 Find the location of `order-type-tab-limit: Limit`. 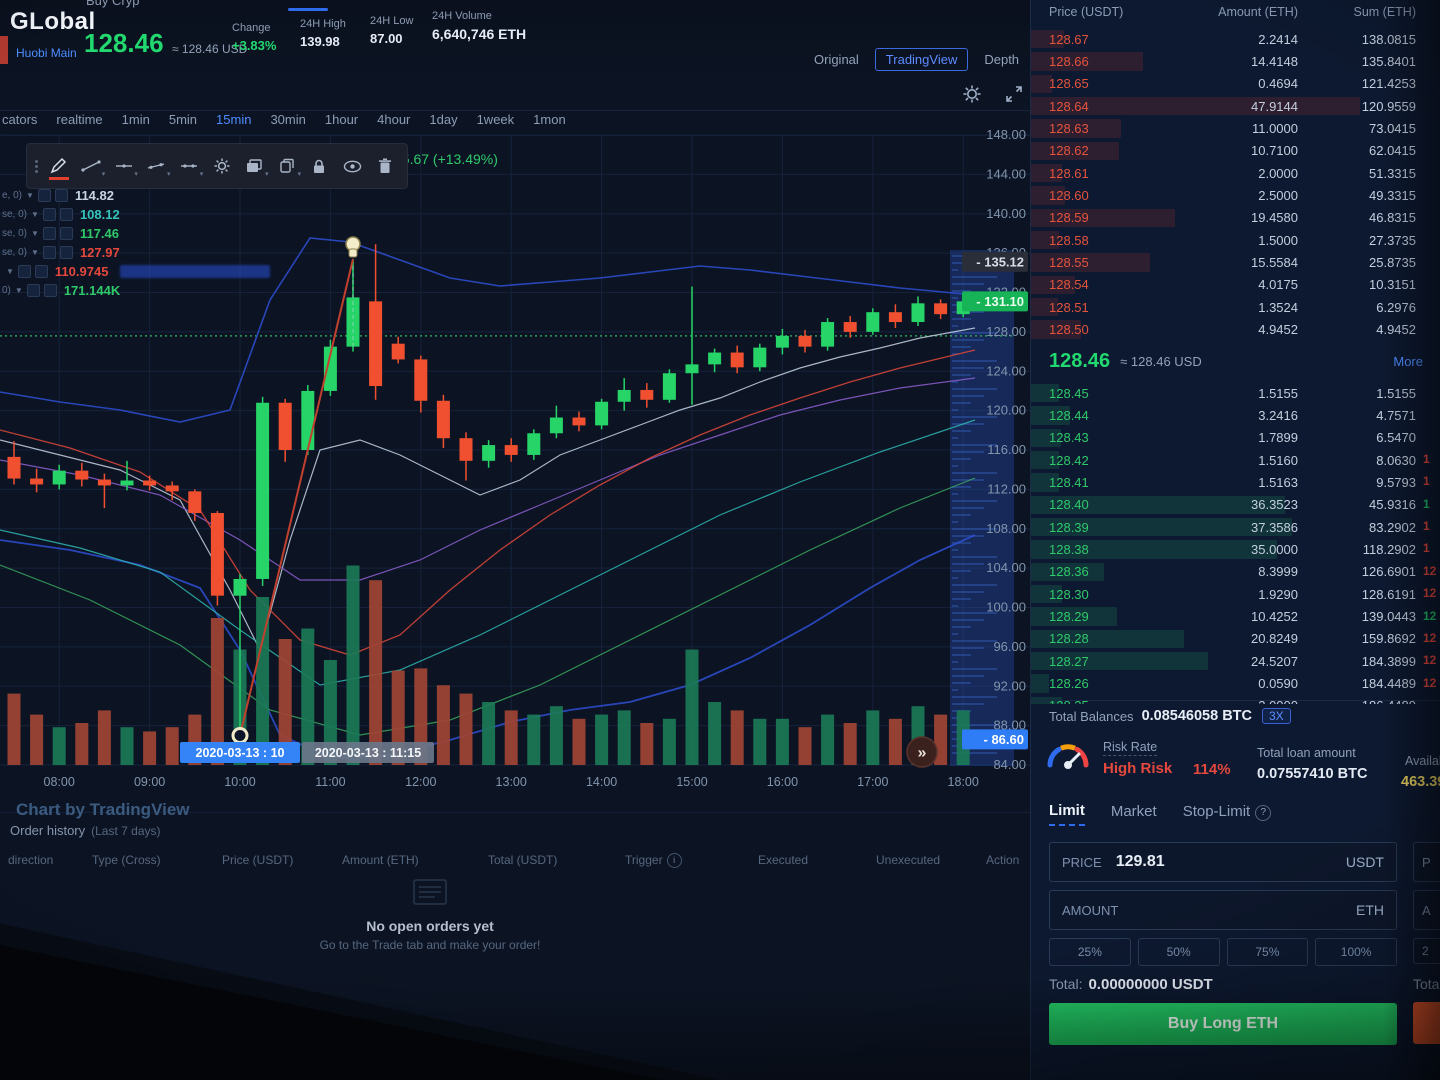

order-type-tab-limit: Limit is located at coordinates (1067, 814).